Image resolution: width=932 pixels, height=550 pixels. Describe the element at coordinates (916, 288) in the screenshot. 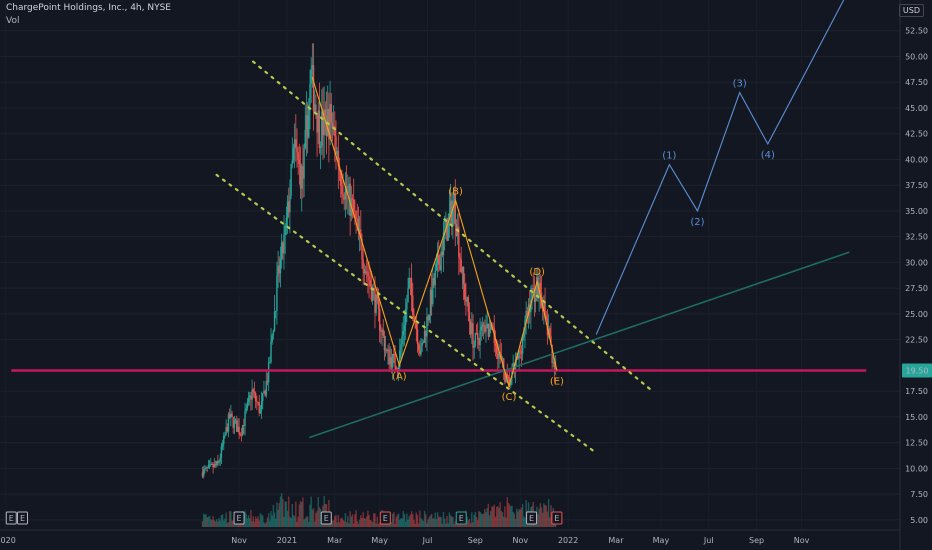

I see `y-tick-label: 27.50` at that location.